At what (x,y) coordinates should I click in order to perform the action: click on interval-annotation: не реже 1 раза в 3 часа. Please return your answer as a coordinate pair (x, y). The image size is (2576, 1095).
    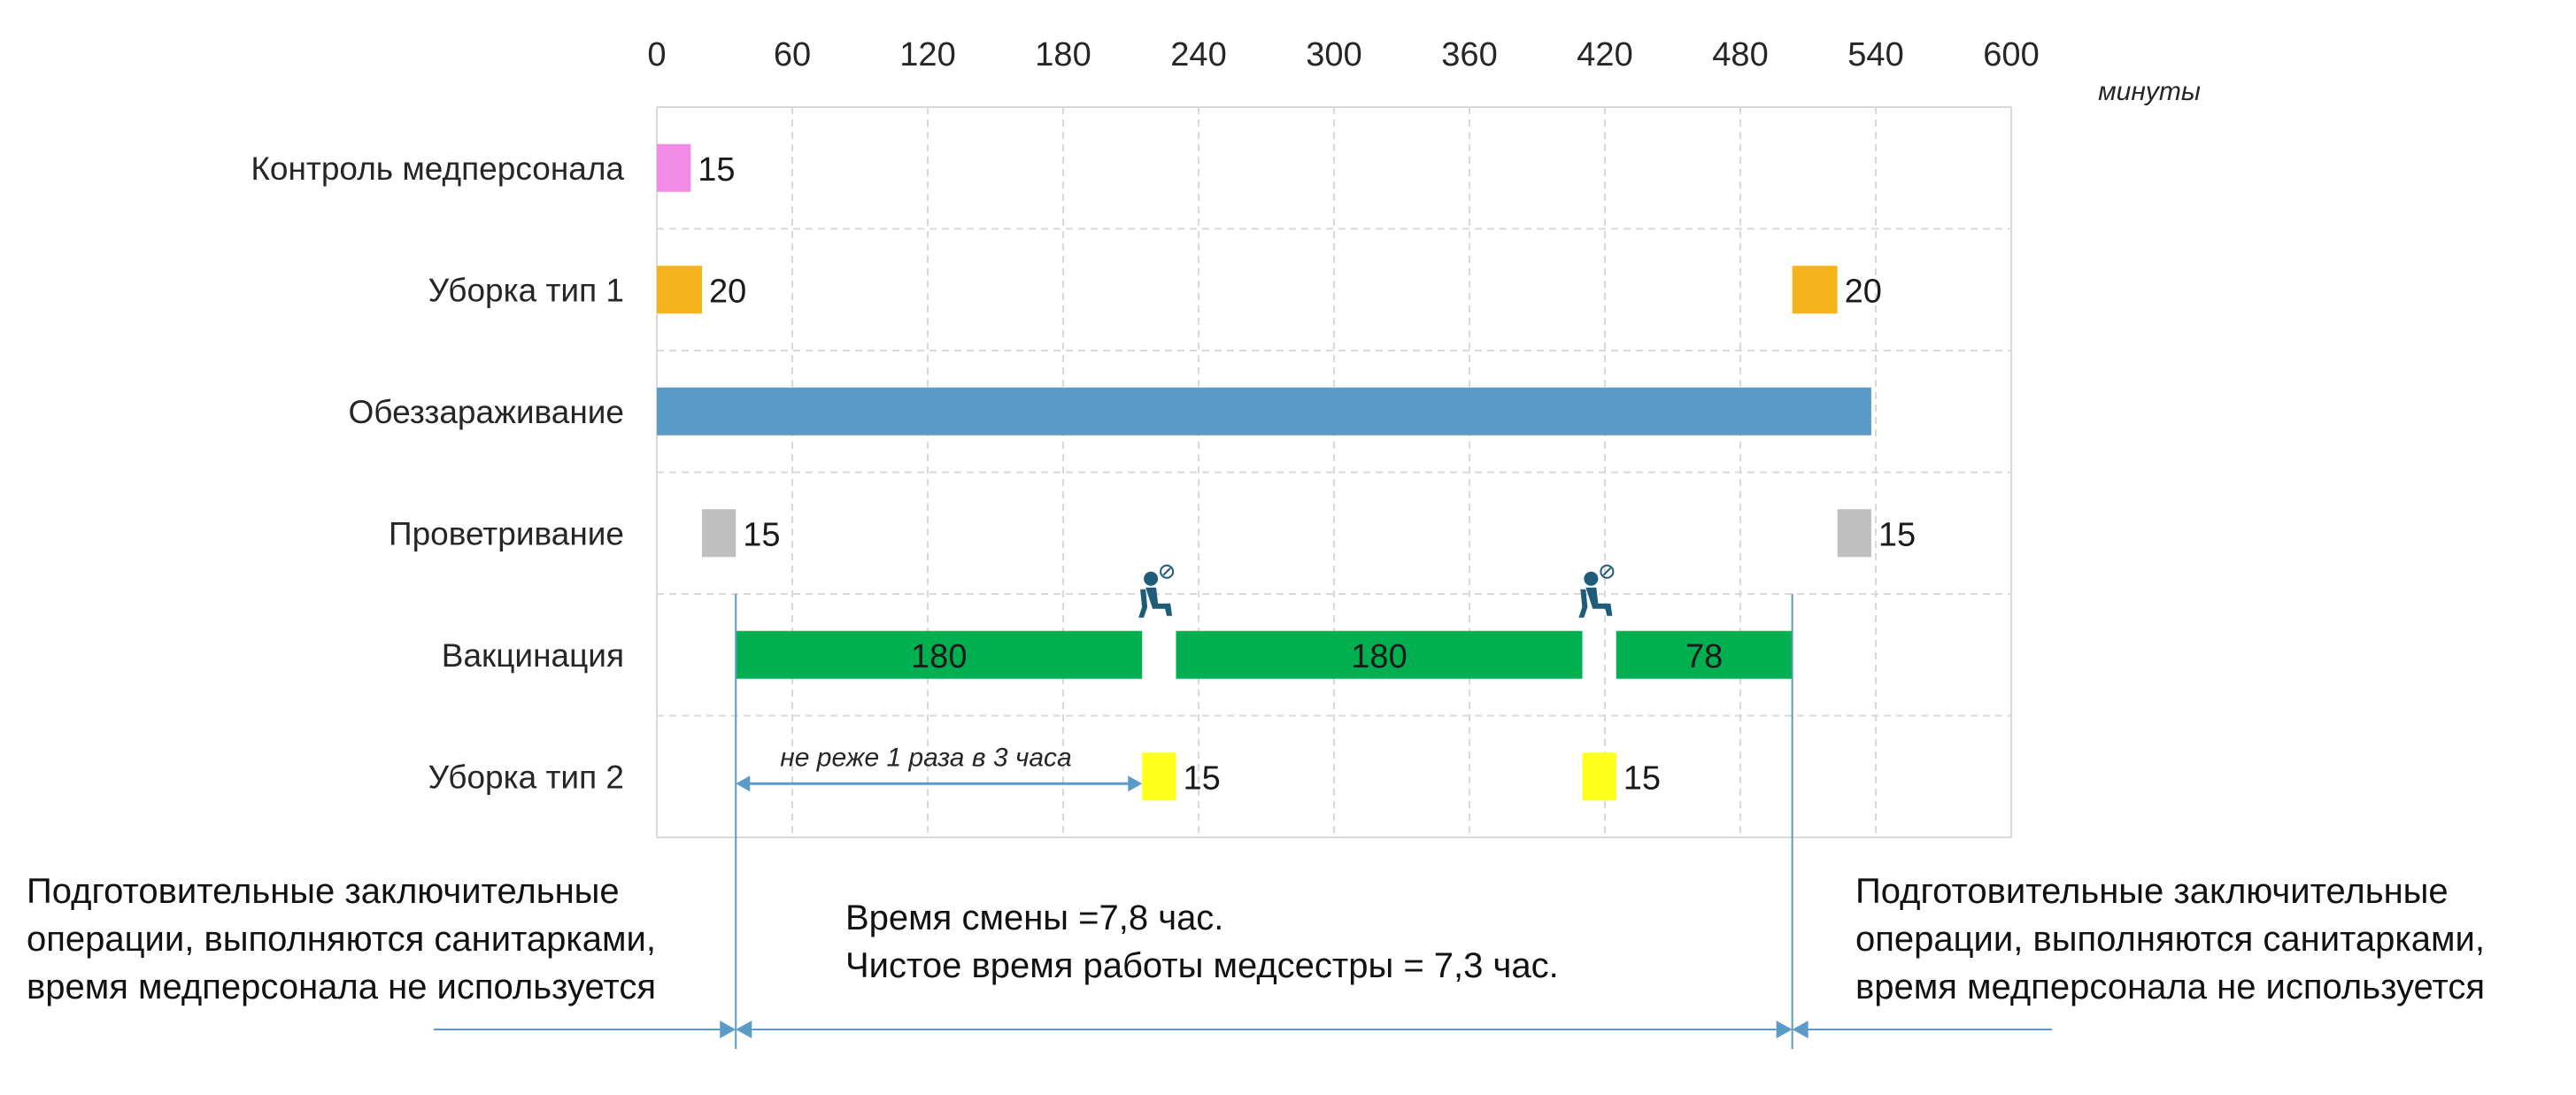
    Looking at the image, I should click on (939, 767).